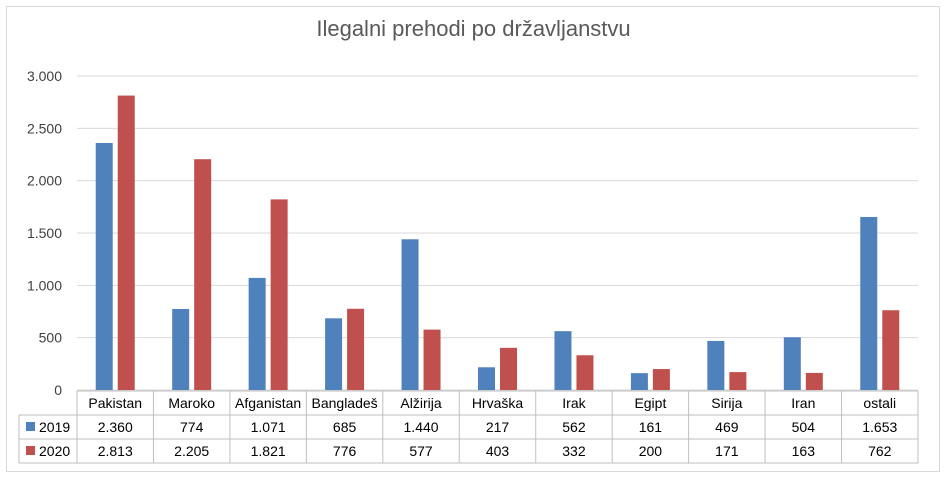  Describe the element at coordinates (44, 285) in the screenshot. I see `y-tick-label: 1.000` at that location.